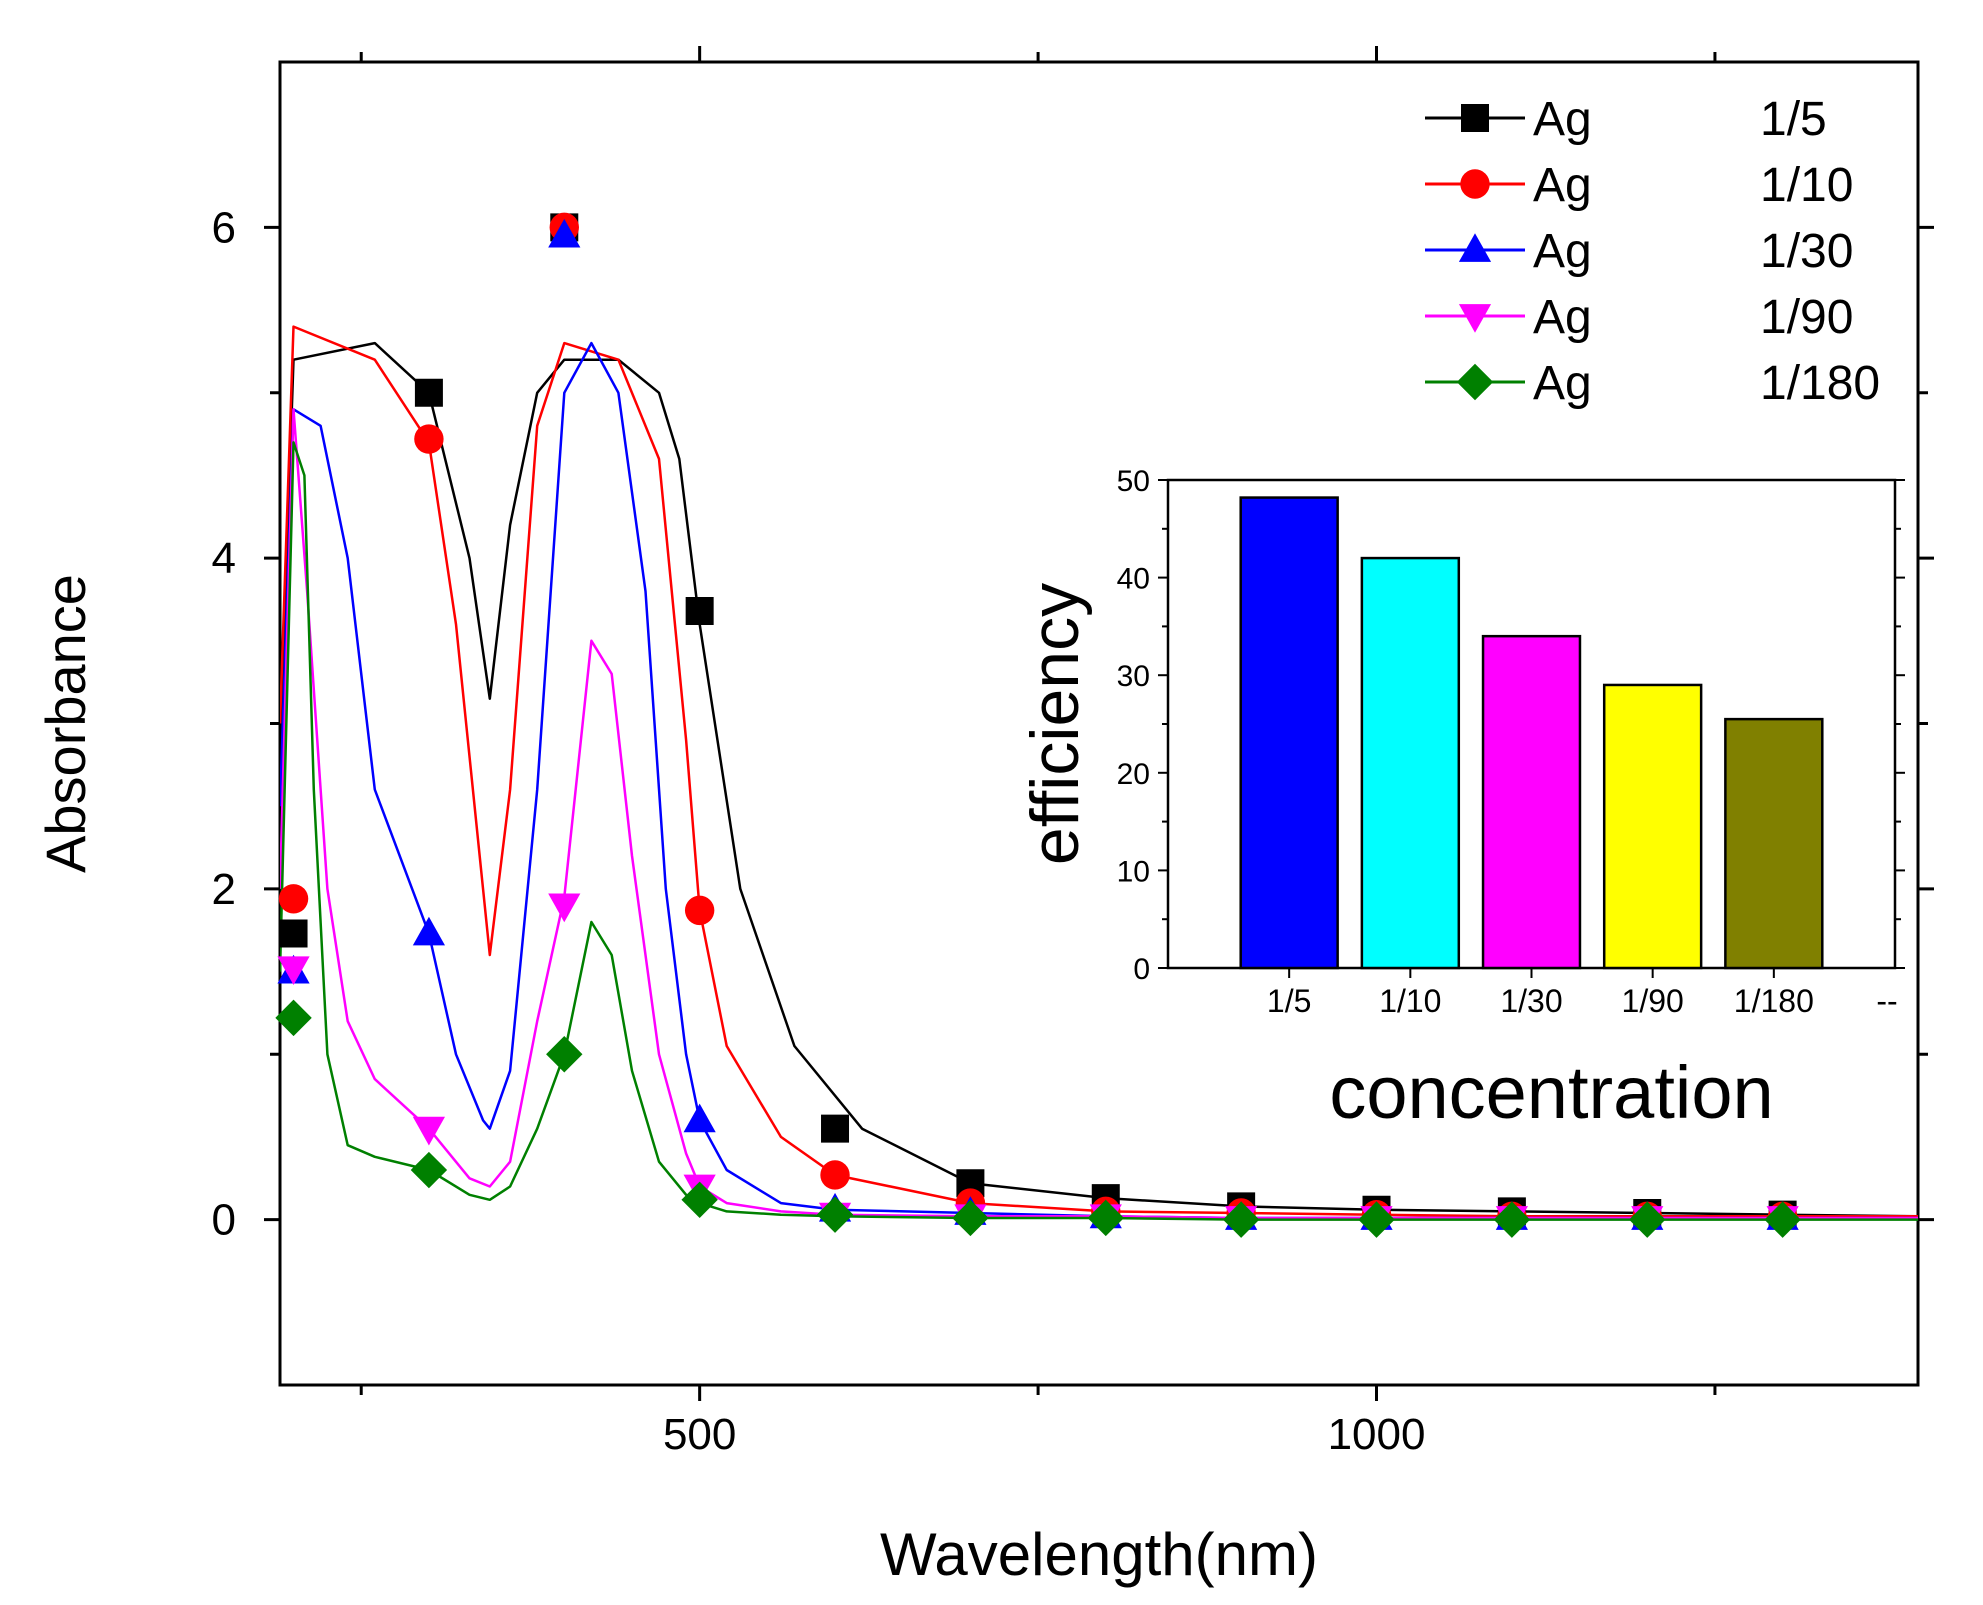 This screenshot has height=1605, width=1983. Describe the element at coordinates (1141, 969) in the screenshot. I see `inset-y-tick-label: 0` at that location.